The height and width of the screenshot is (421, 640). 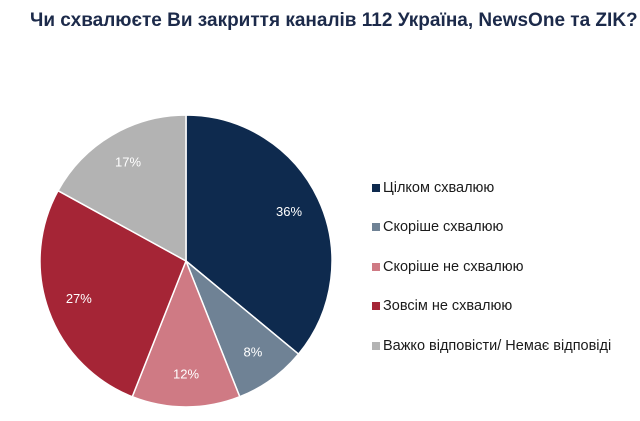 I want to click on legend-item: Зовсім не схвалюю, so click(x=491, y=307).